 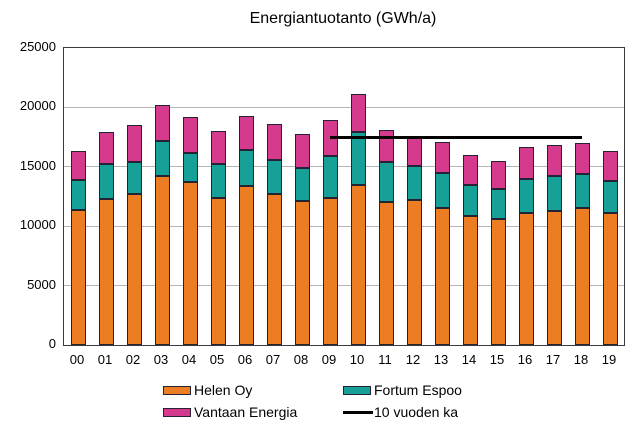 What do you see at coordinates (246, 412) in the screenshot?
I see `legend-label-vantaan-energia: Vantaan Energia` at bounding box center [246, 412].